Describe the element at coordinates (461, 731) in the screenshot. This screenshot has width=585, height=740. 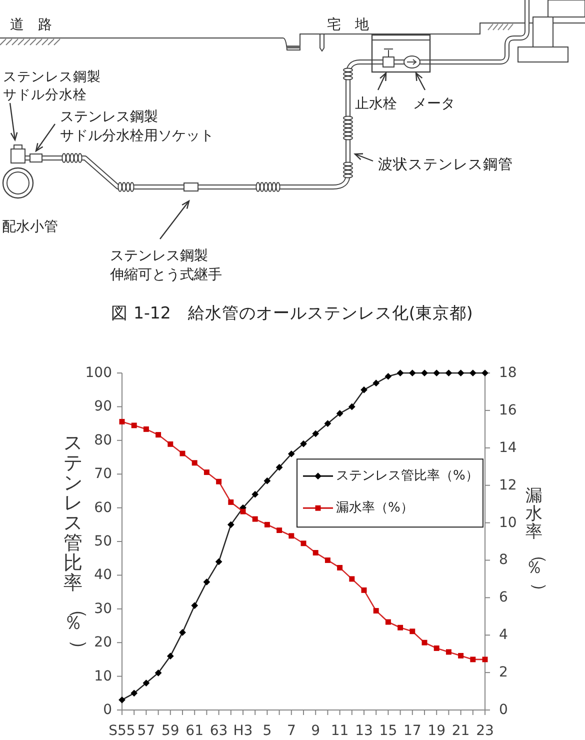
I see `x-tick-label: 21` at that location.